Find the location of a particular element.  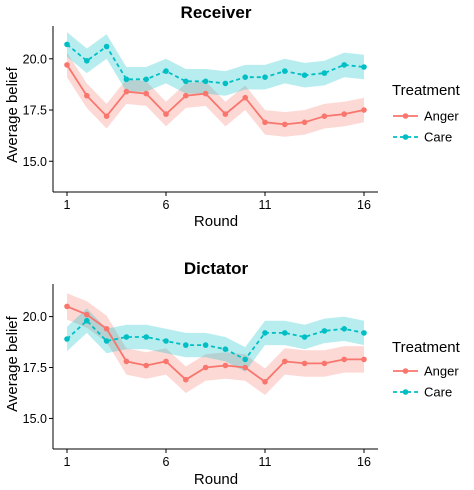

legend-label-care: Care is located at coordinates (438, 137).